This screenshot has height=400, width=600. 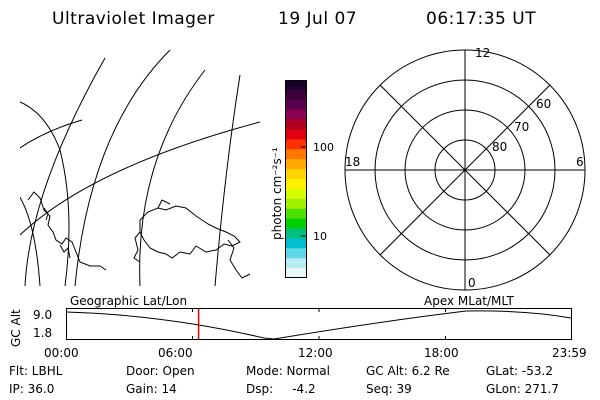 I want to click on timeline-plot, so click(x=319, y=324).